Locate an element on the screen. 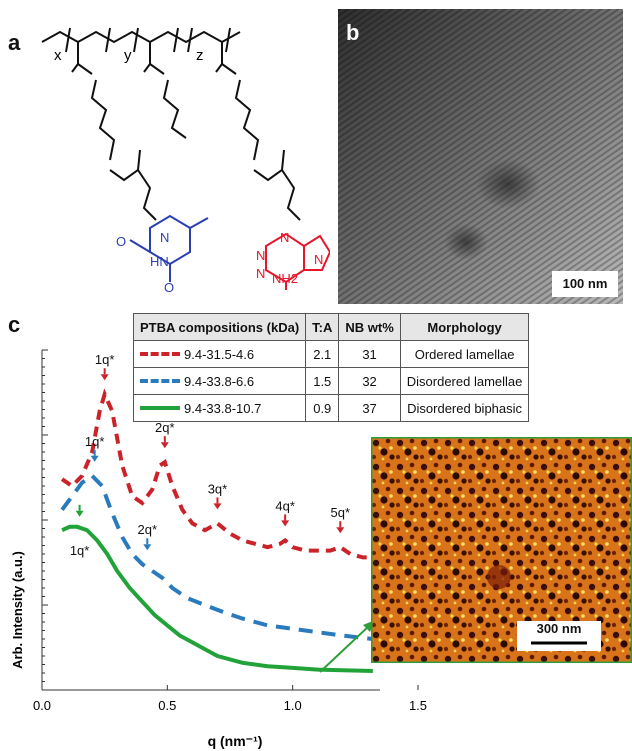 The width and height of the screenshot is (632, 751). adenine-n4: N is located at coordinates (318, 259).